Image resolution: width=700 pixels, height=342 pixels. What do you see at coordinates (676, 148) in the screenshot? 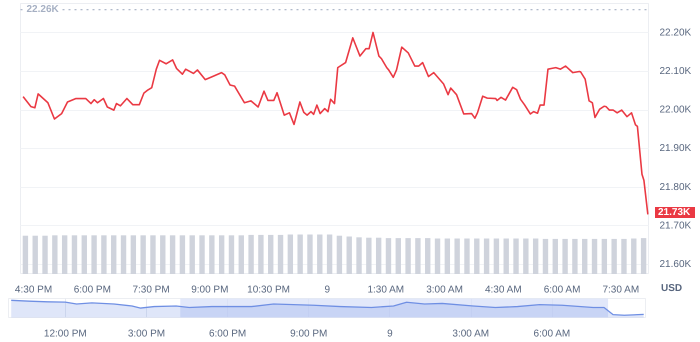
I see `y-tick-label: 21.90K` at bounding box center [676, 148].